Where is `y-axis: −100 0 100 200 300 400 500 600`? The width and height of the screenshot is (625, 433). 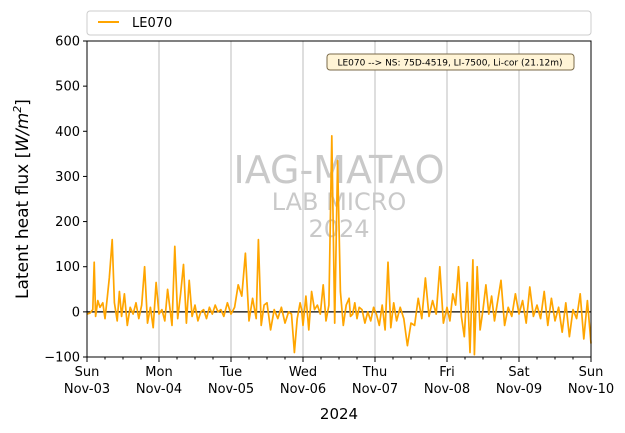 y-axis: −100 0 100 200 300 400 500 600 is located at coordinates (65, 200).